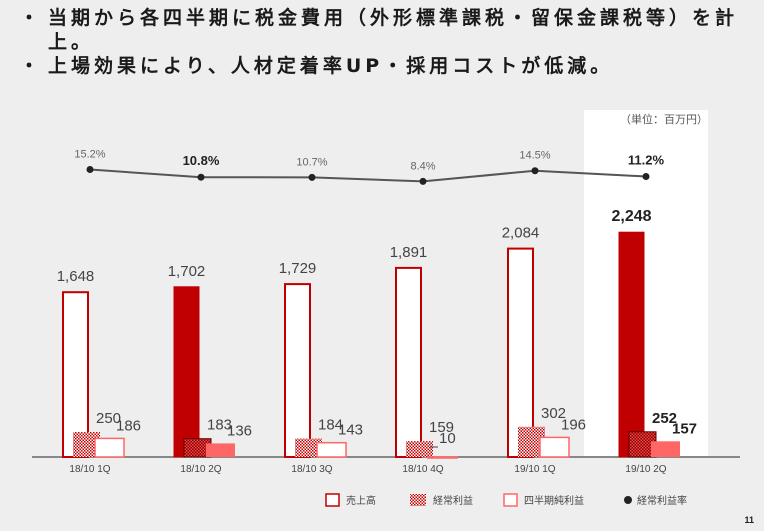 The image size is (764, 531). Describe the element at coordinates (200, 469) in the screenshot. I see `x-tick-label: 18/10 2Q` at that location.